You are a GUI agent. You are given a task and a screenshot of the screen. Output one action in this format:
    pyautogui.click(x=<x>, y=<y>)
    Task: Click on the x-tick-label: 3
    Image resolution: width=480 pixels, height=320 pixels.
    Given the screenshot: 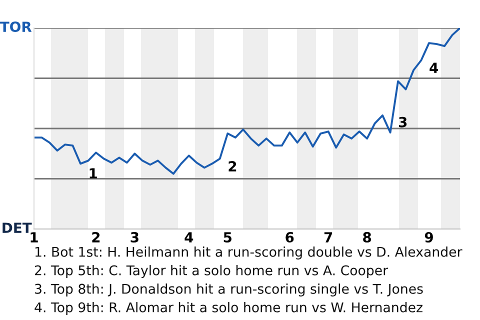 What is the action you would take?
    pyautogui.click(x=134, y=237)
    